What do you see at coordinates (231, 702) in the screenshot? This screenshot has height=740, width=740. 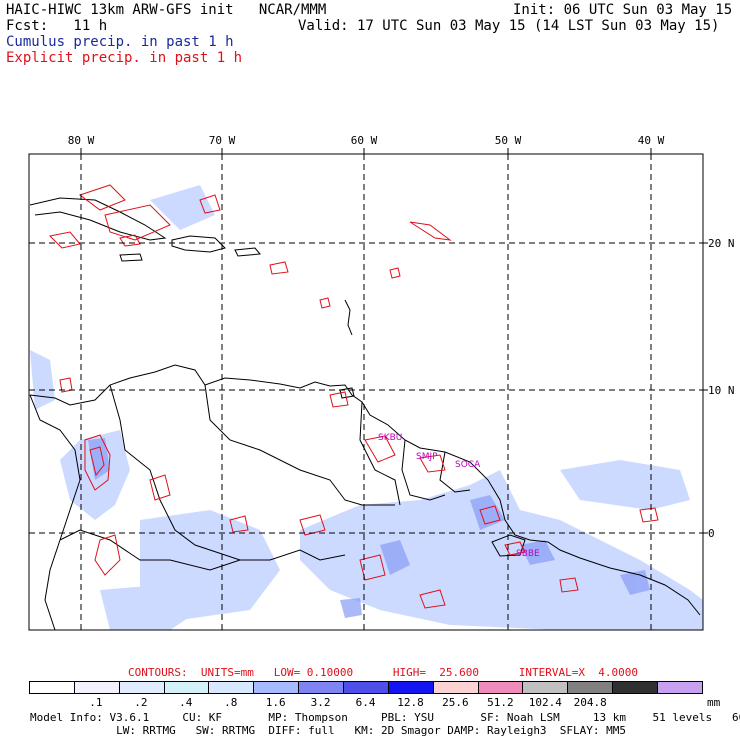 I see `color-bar-label: .8` at bounding box center [231, 702].